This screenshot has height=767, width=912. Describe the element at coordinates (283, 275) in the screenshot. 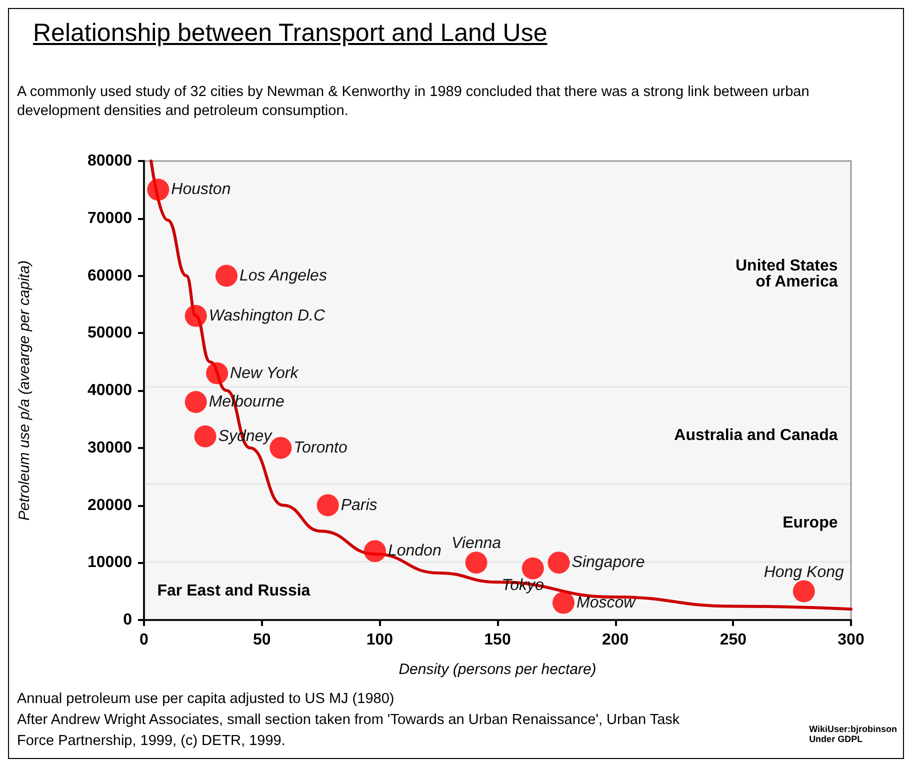

I see `annotation: Los Angeles` at that location.